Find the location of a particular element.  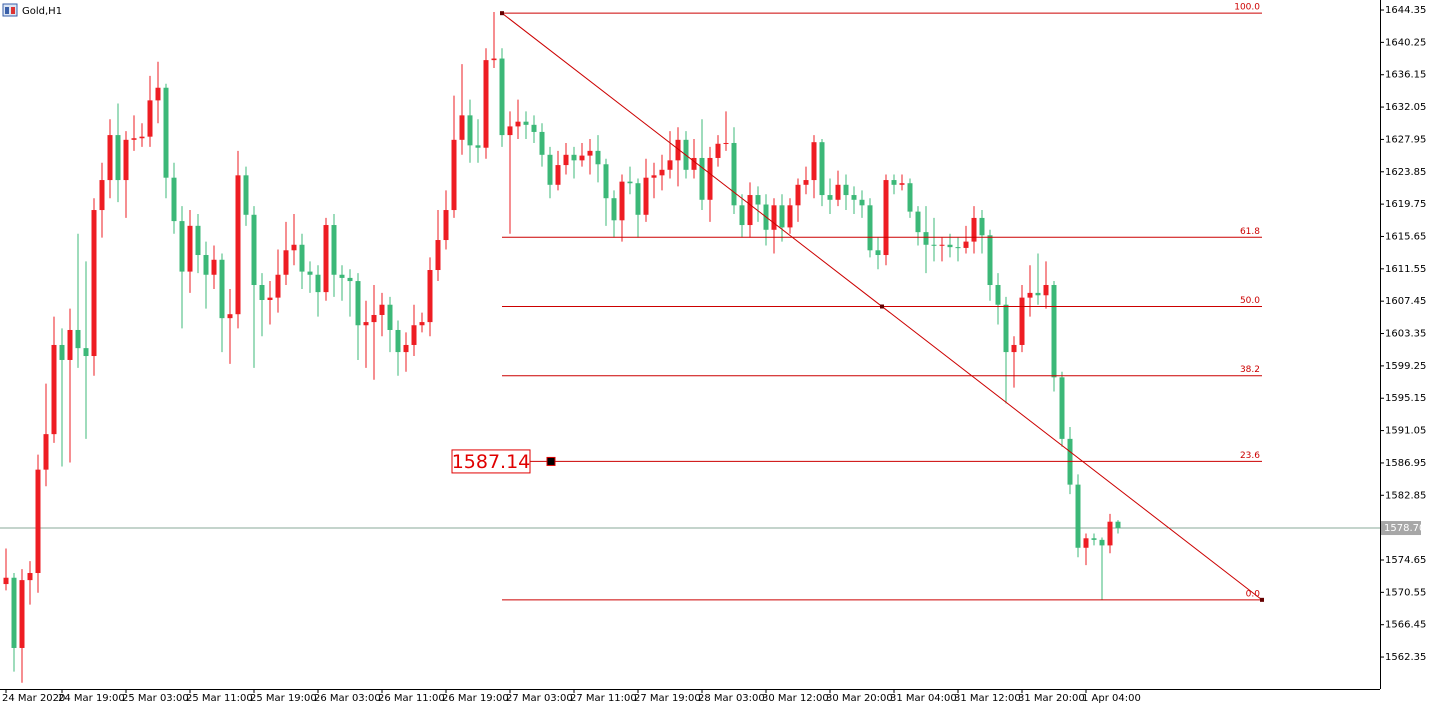

x-tick-label: 1 Apr 04:00 is located at coordinates (1111, 698).